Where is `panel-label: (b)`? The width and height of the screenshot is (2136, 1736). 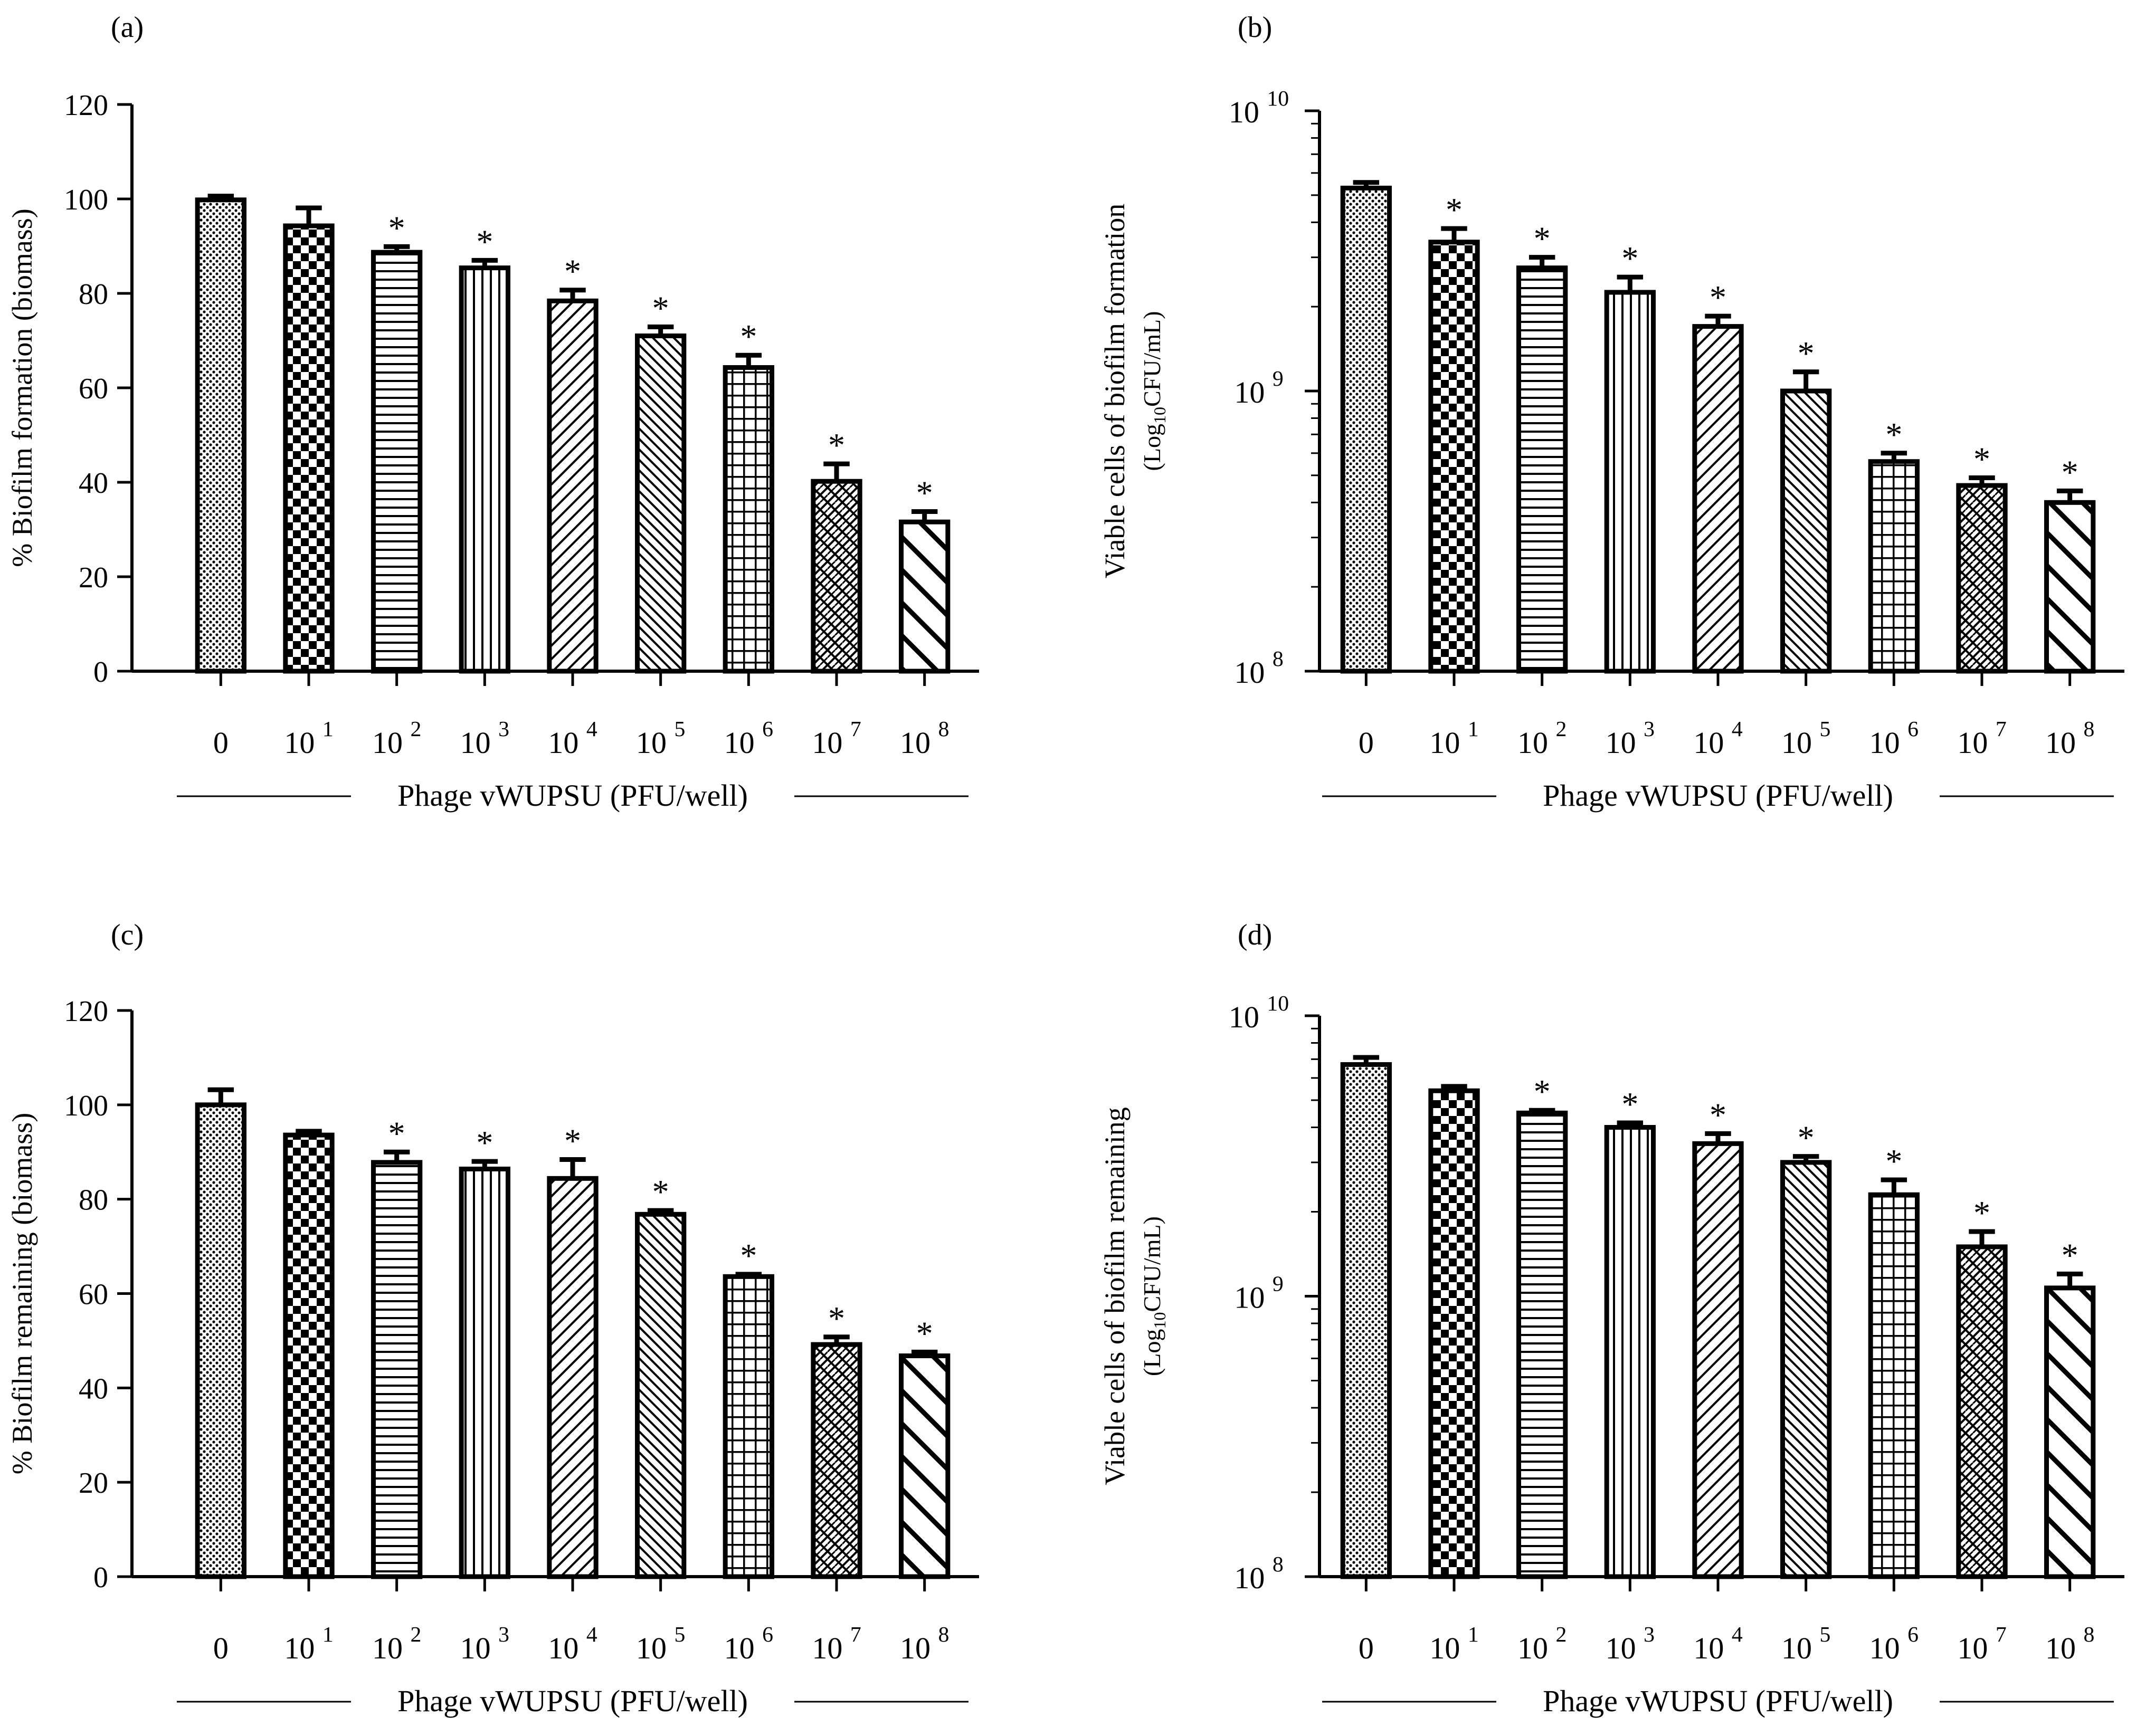
panel-label: (b) is located at coordinates (1255, 27).